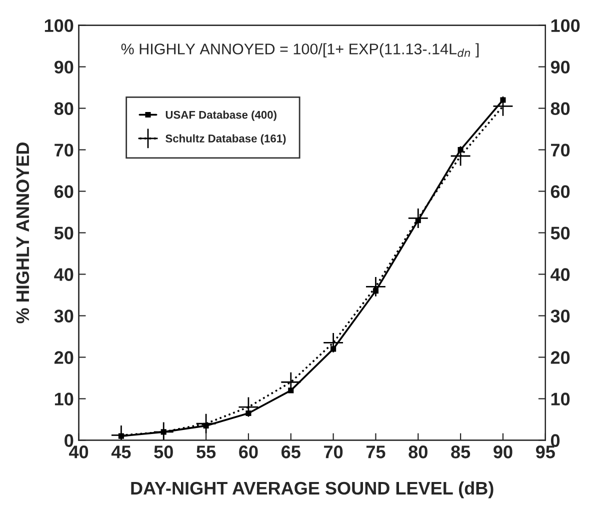  Describe the element at coordinates (163, 452) in the screenshot. I see `x-tick-label: 50` at that location.